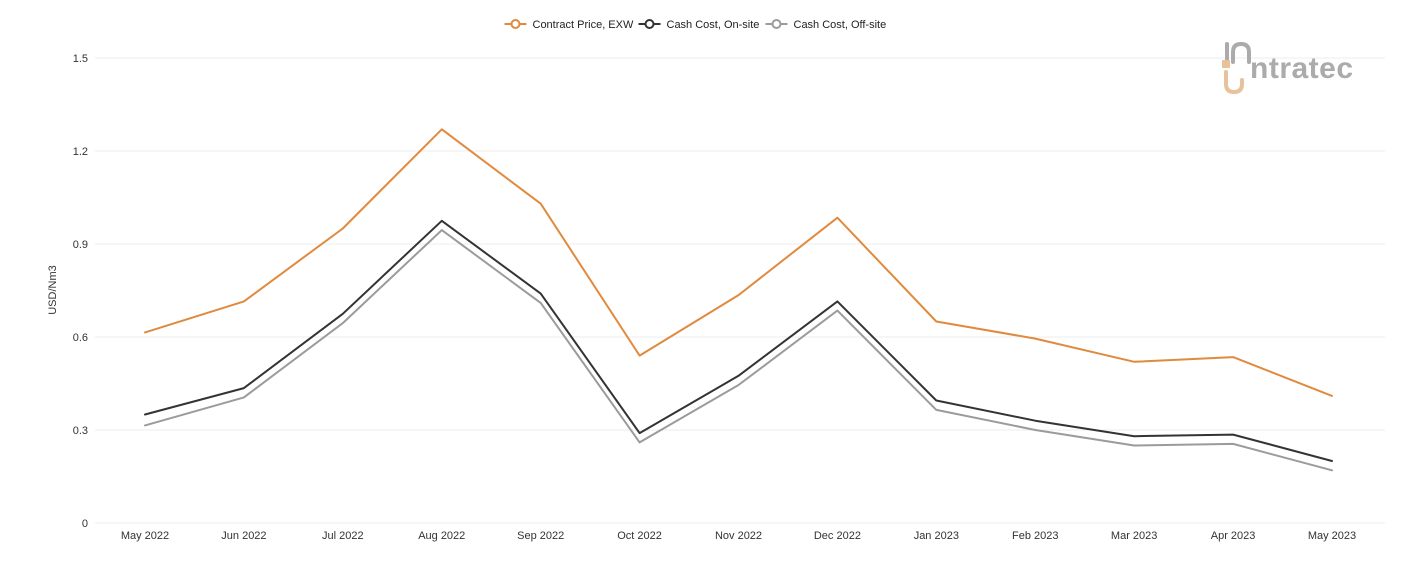 The width and height of the screenshot is (1401, 561). What do you see at coordinates (1302, 68) in the screenshot?
I see `logo-wordmark: ntratec` at bounding box center [1302, 68].